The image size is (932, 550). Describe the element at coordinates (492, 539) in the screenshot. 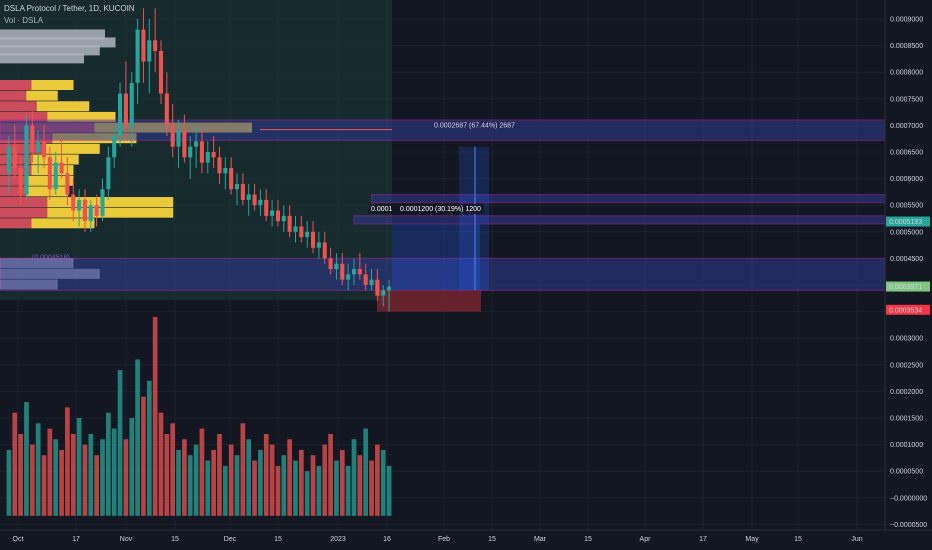

I see `x-tick-label: 15` at that location.